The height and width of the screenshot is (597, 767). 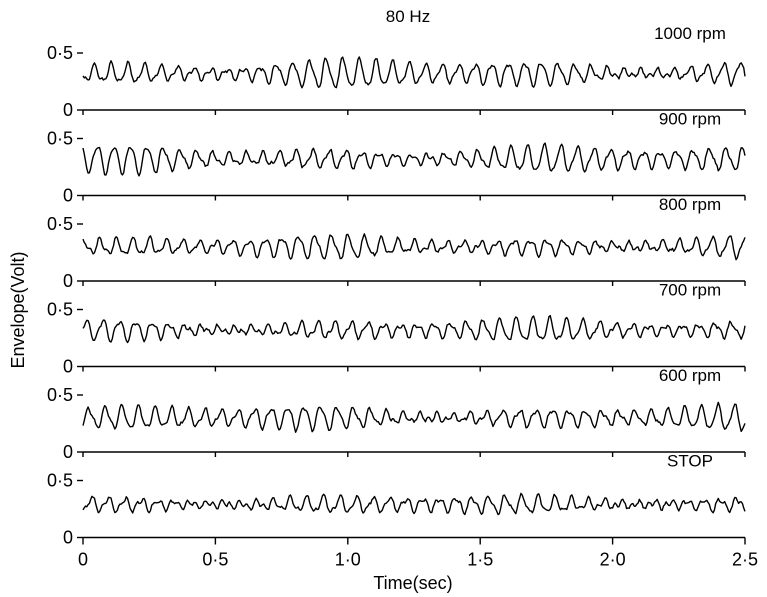 What do you see at coordinates (745, 560) in the screenshot?
I see `x-tick-label: 2·5` at bounding box center [745, 560].